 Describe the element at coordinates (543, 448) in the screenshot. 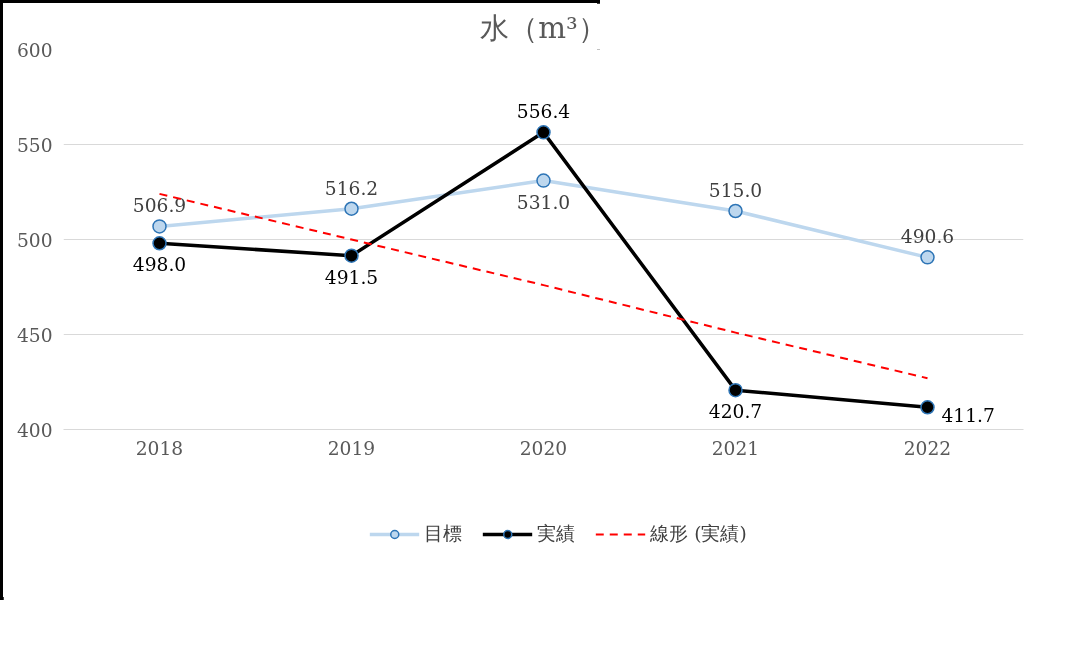

I see `x-tick-label: 2020` at that location.